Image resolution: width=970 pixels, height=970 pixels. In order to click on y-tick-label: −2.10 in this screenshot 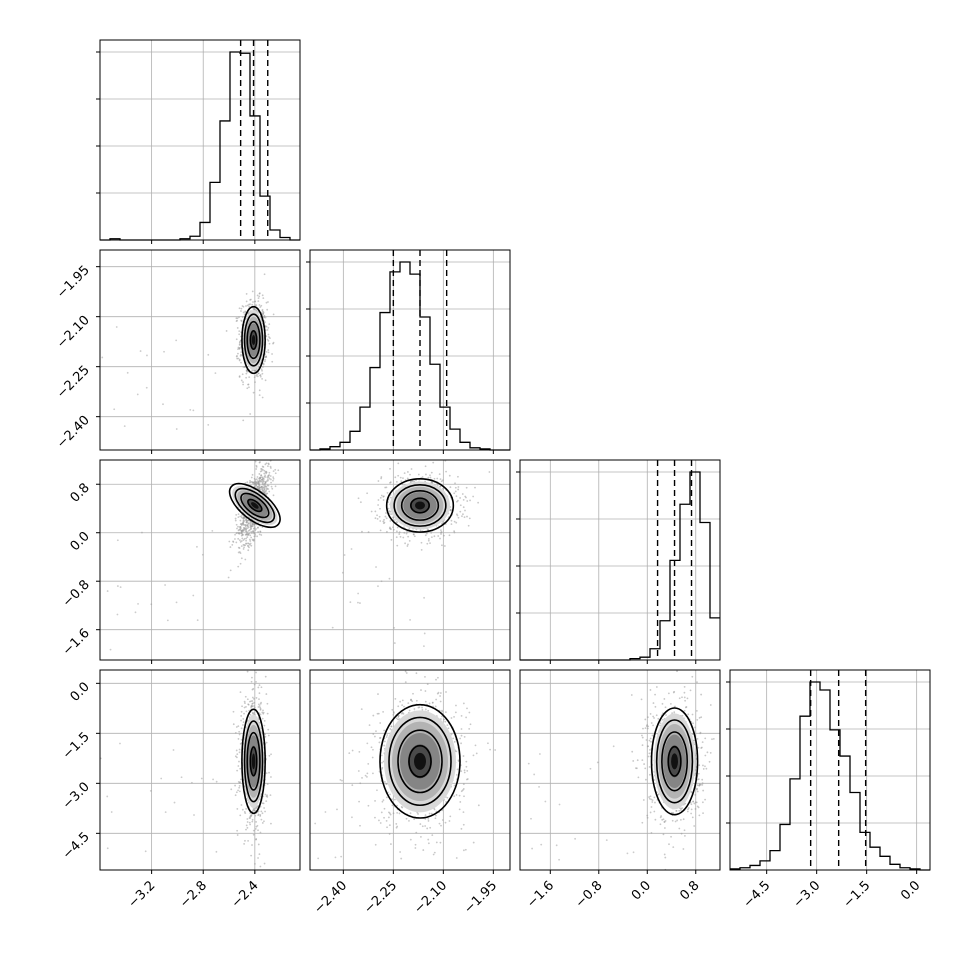, I will do `click(73, 332)`.